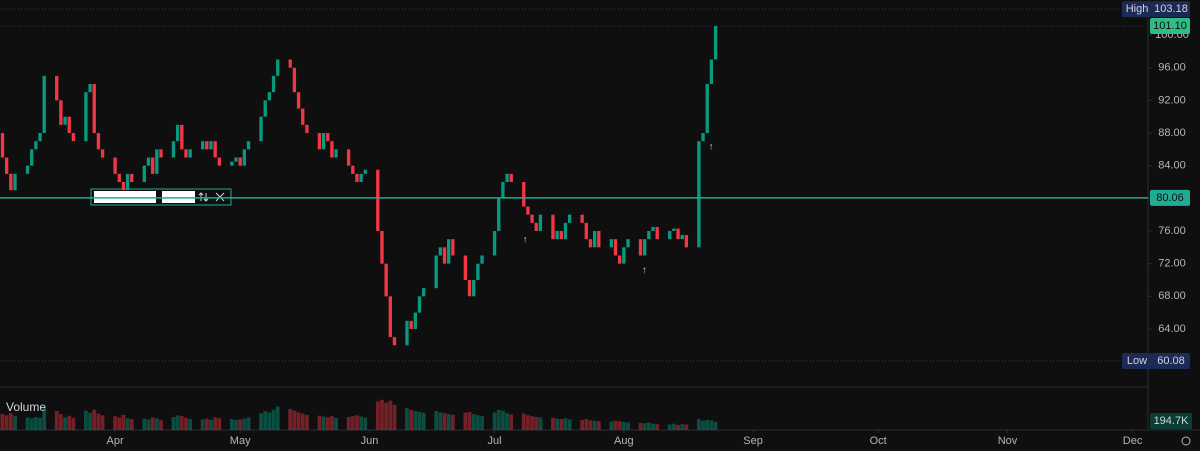 The image size is (1200, 451). I want to click on y-tick-label: 88.00, so click(1172, 133).